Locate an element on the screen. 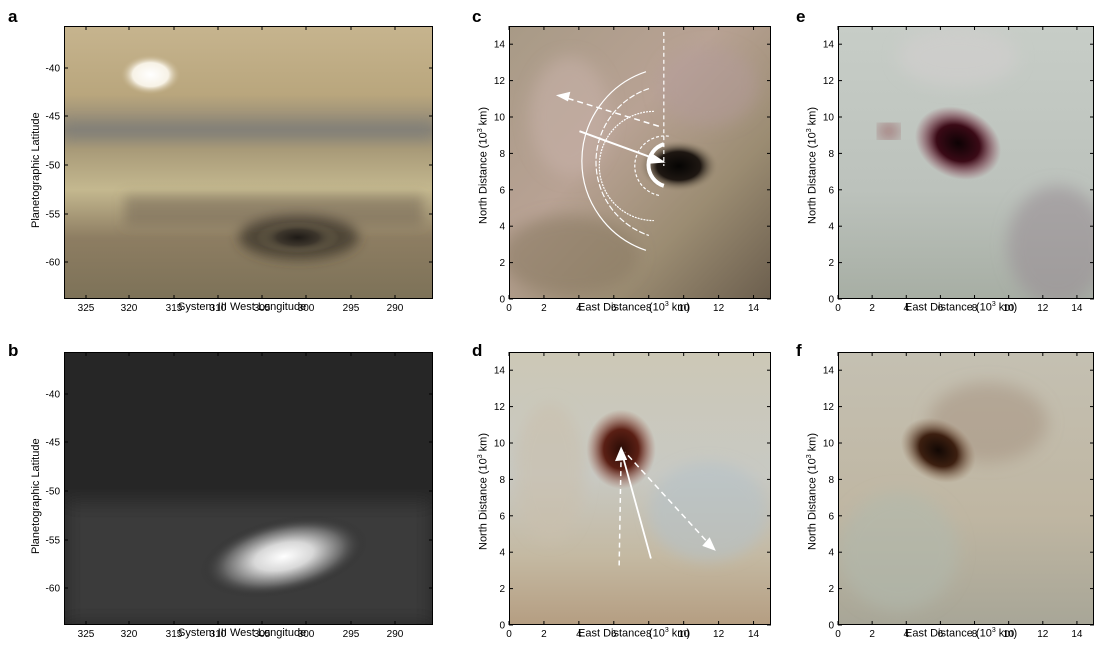  panel-letter-b: b is located at coordinates (13, 350).